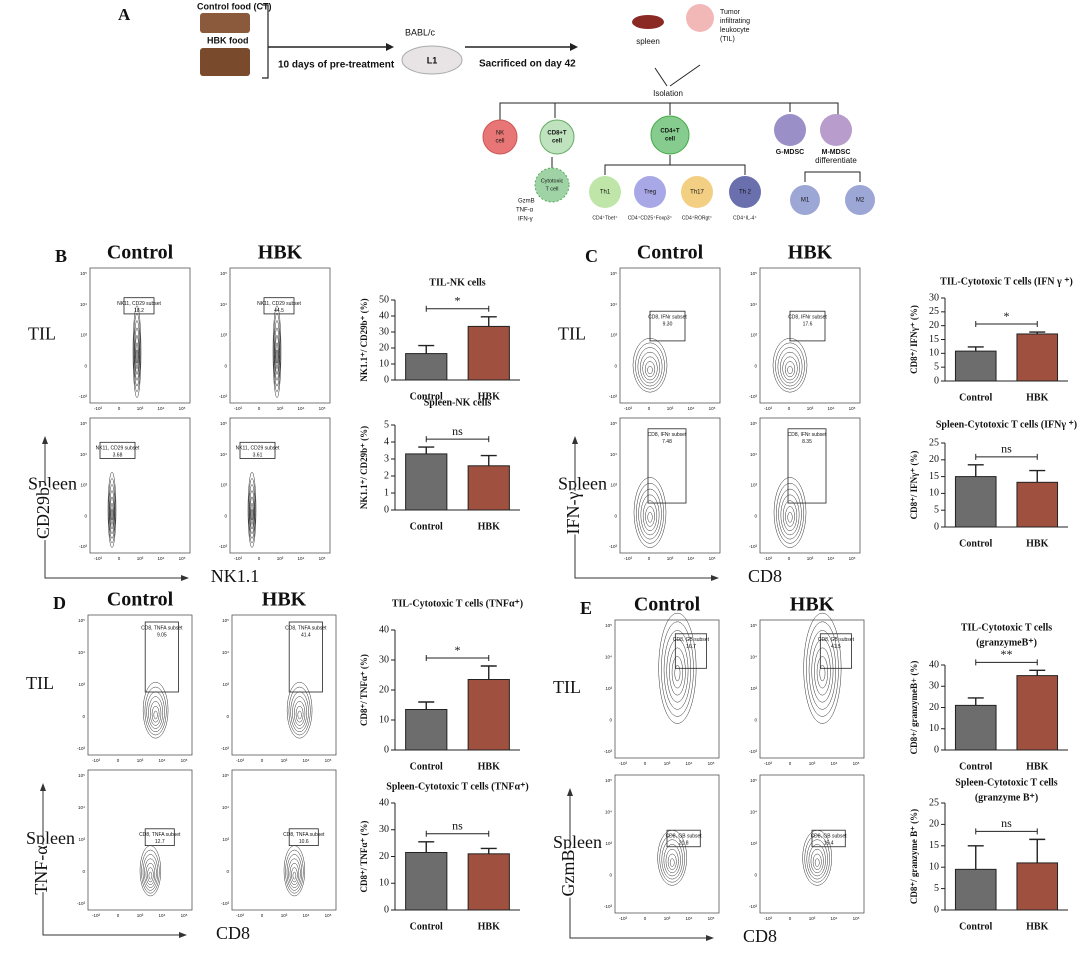  What do you see at coordinates (650, 193) in the screenshot?
I see `label: Treg` at bounding box center [650, 193].